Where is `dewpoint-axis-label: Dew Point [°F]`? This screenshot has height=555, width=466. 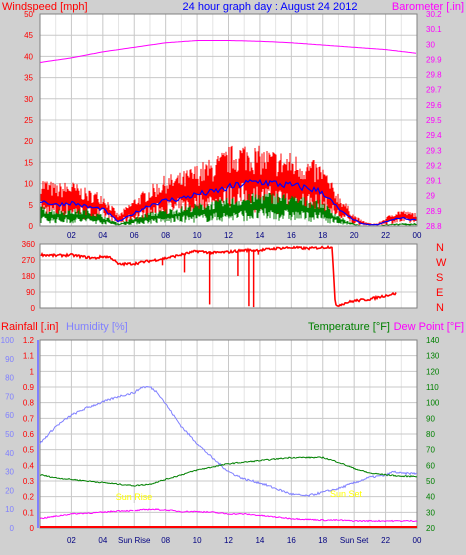
dewpoint-axis-label: Dew Point [°F] is located at coordinates (429, 327).